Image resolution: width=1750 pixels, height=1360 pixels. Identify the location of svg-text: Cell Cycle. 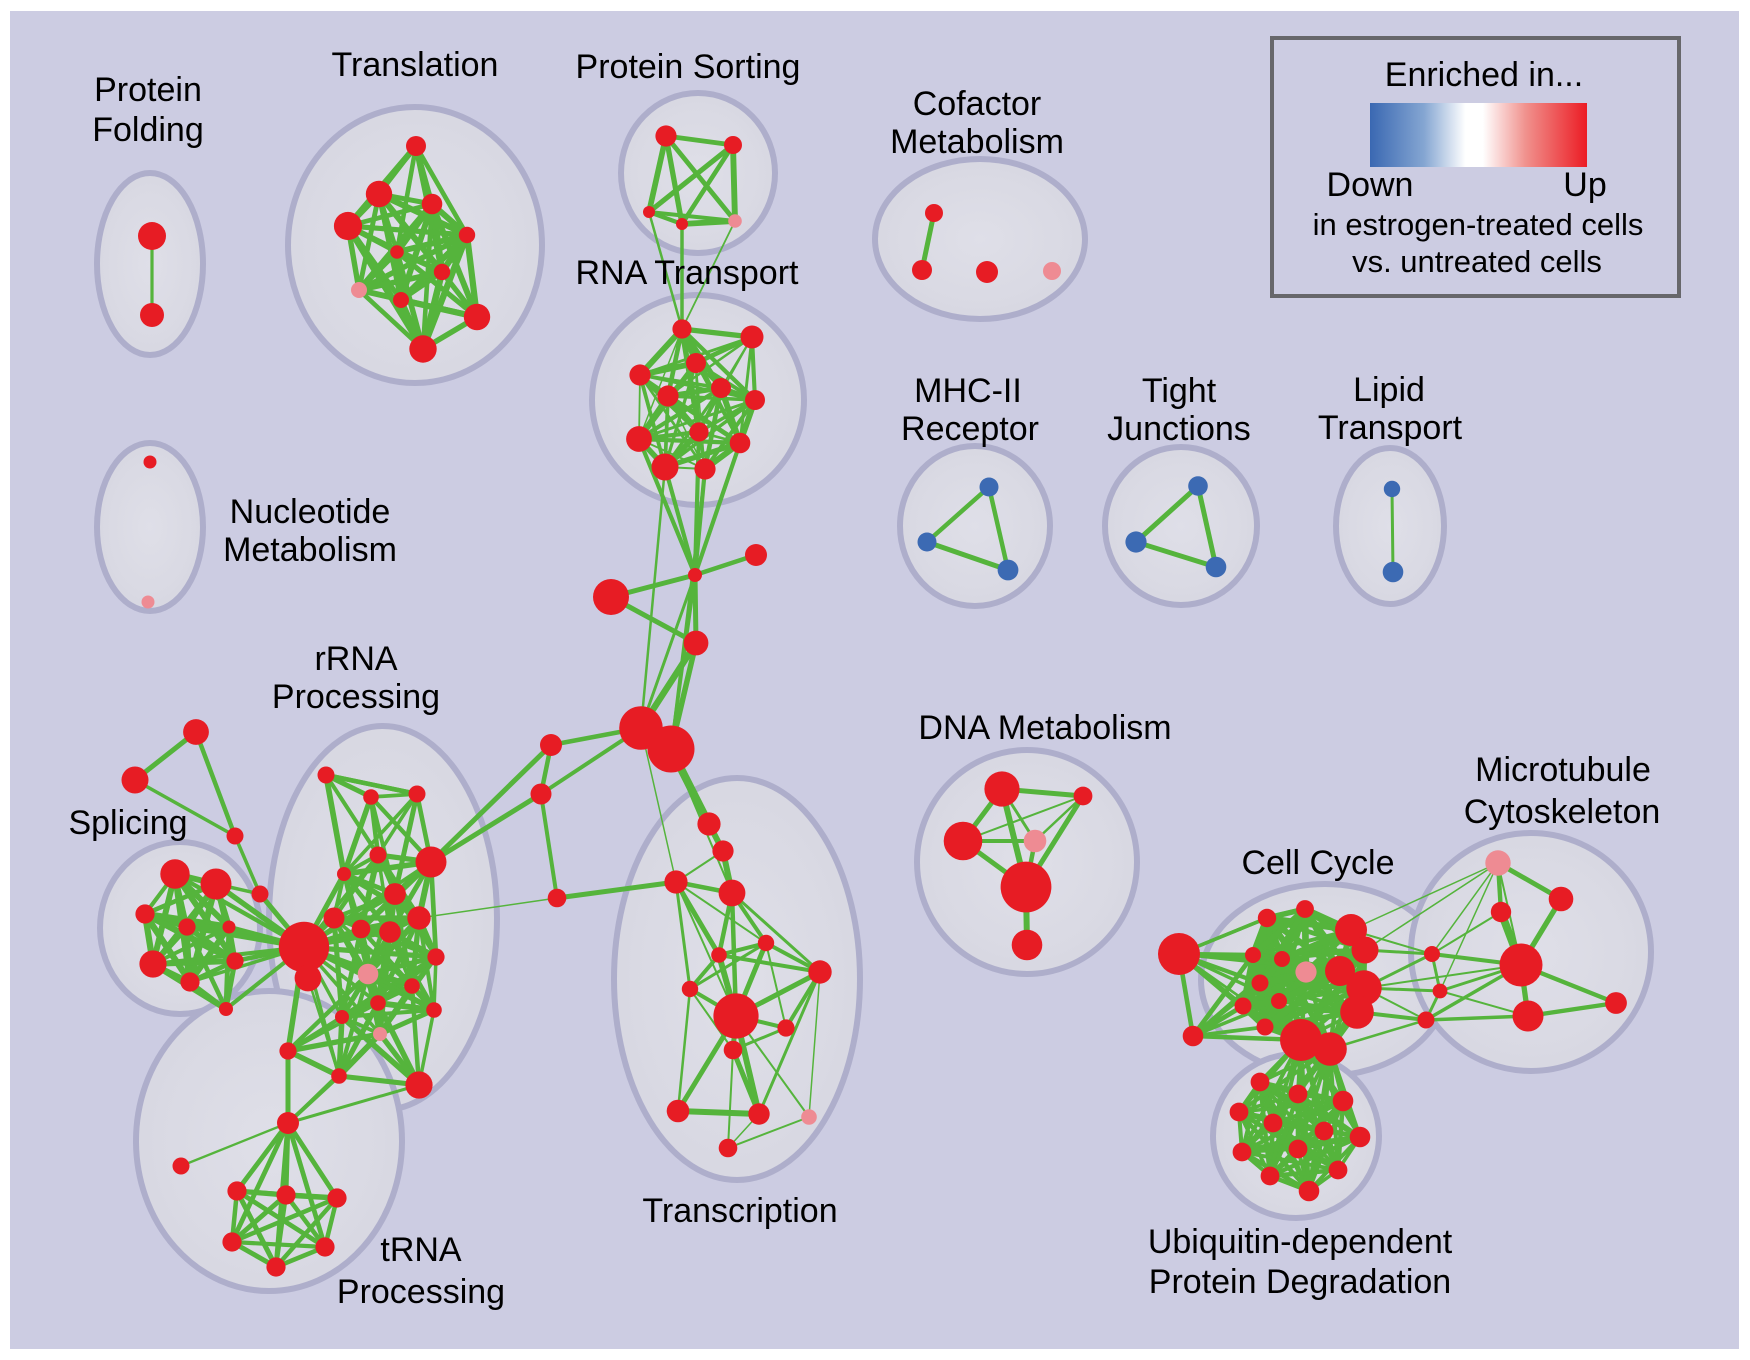
(1317, 863).